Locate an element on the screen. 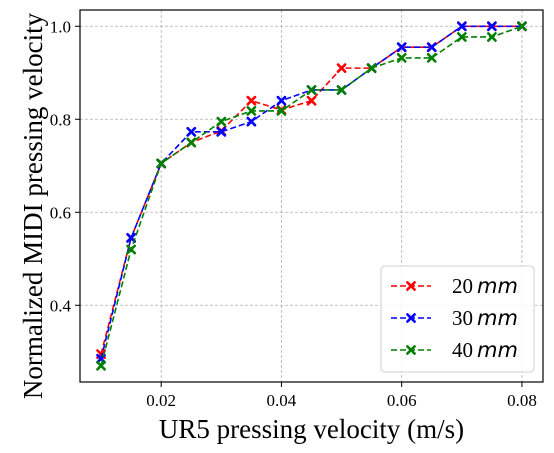  y-tick-label: 0.8 is located at coordinates (60, 119).